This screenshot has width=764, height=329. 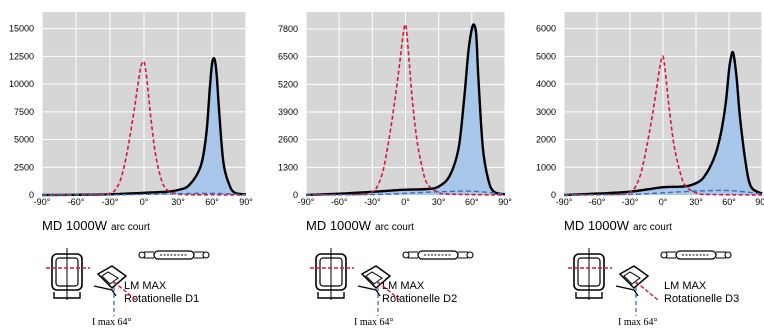 I want to click on lamp-name-block: LM MAX Rotationelle D1, so click(x=161, y=293).